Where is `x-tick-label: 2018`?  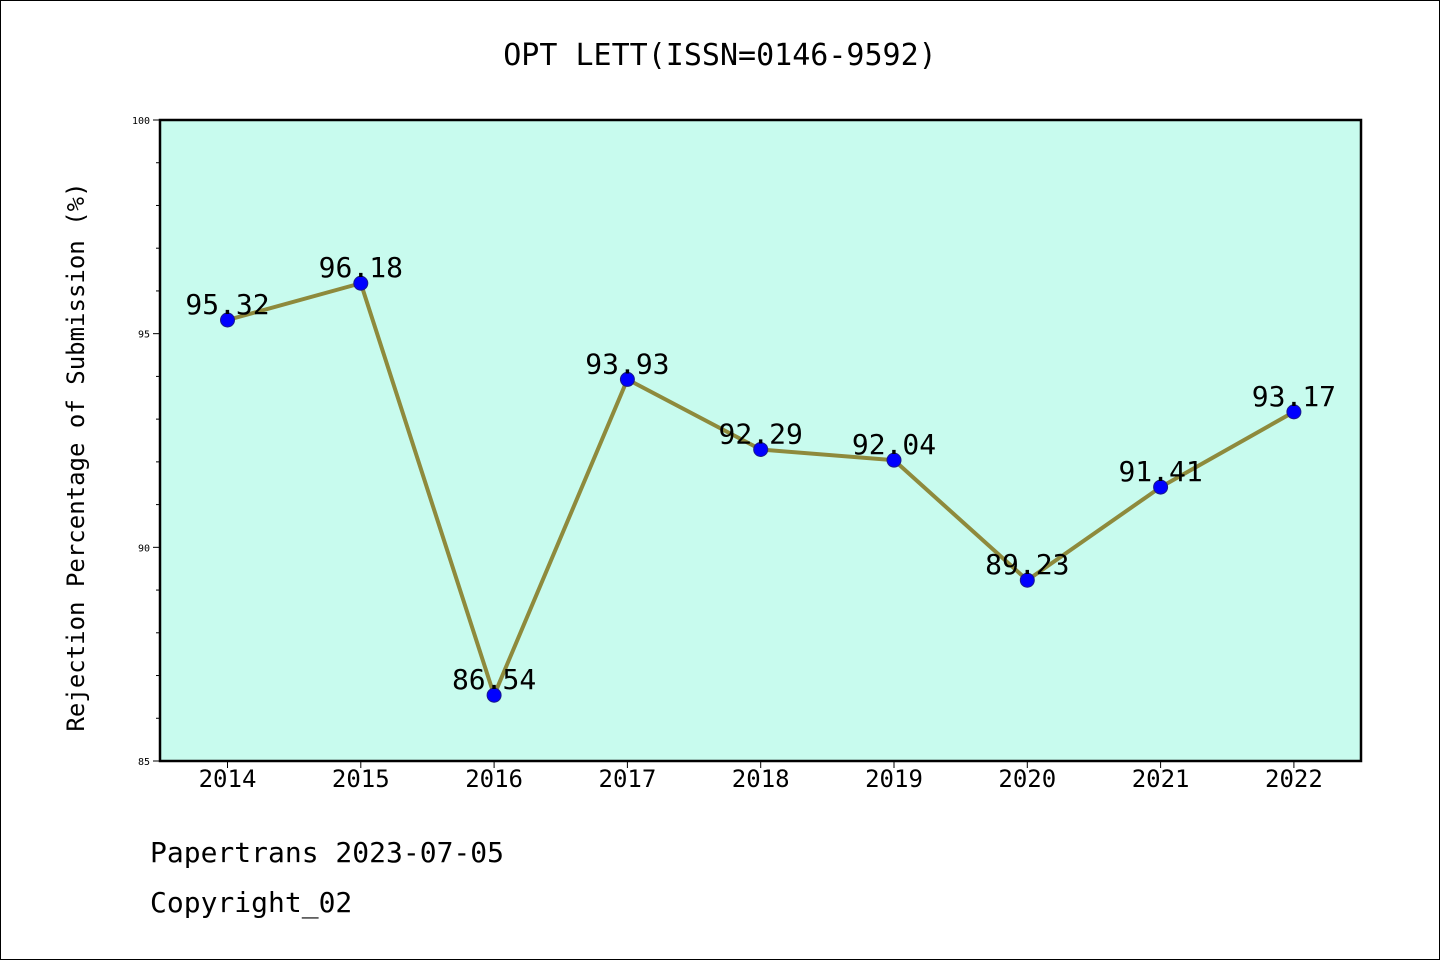 x-tick-label: 2018 is located at coordinates (761, 779).